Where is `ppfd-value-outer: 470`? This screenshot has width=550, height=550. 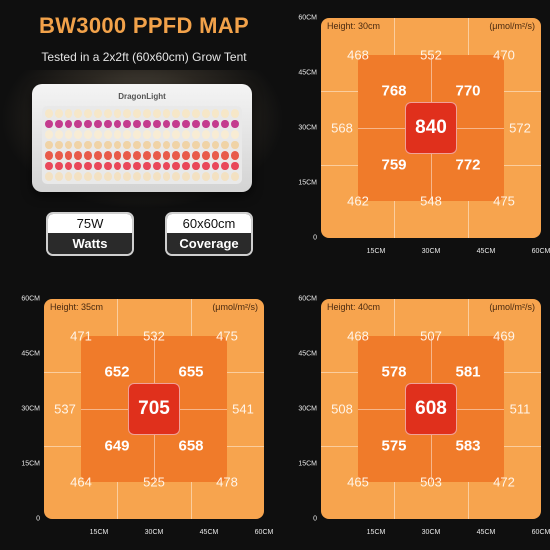
ppfd-value-outer: 470 is located at coordinates (504, 55).